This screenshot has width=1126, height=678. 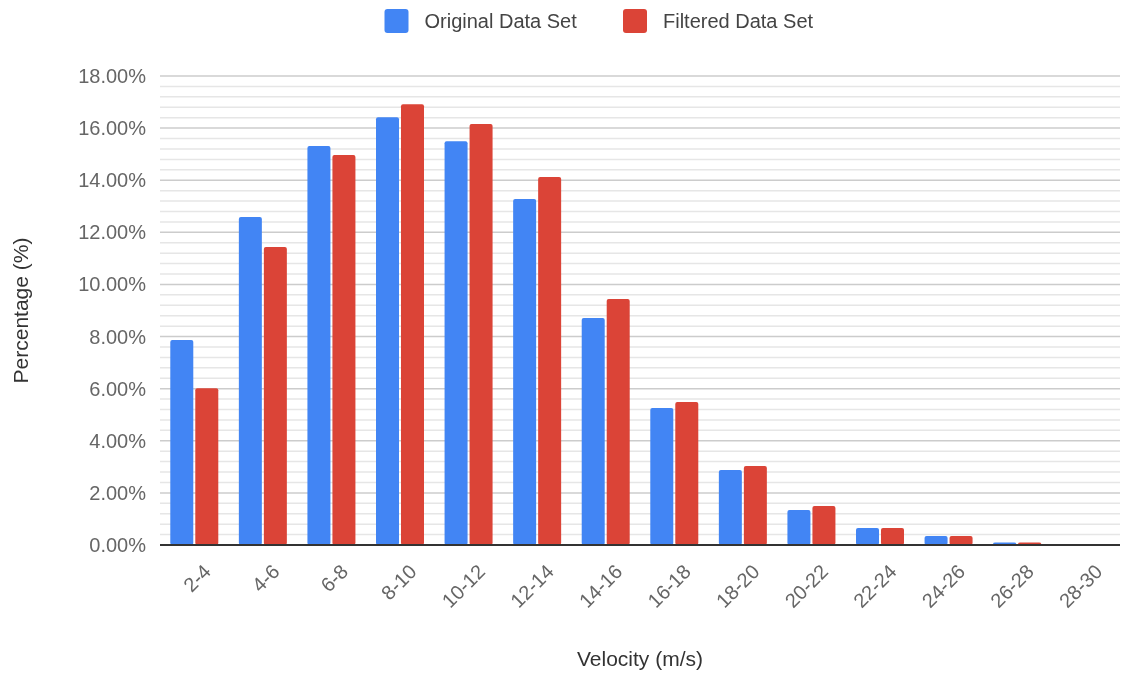 What do you see at coordinates (197, 578) in the screenshot?
I see `x-tick-label: 2-4` at bounding box center [197, 578].